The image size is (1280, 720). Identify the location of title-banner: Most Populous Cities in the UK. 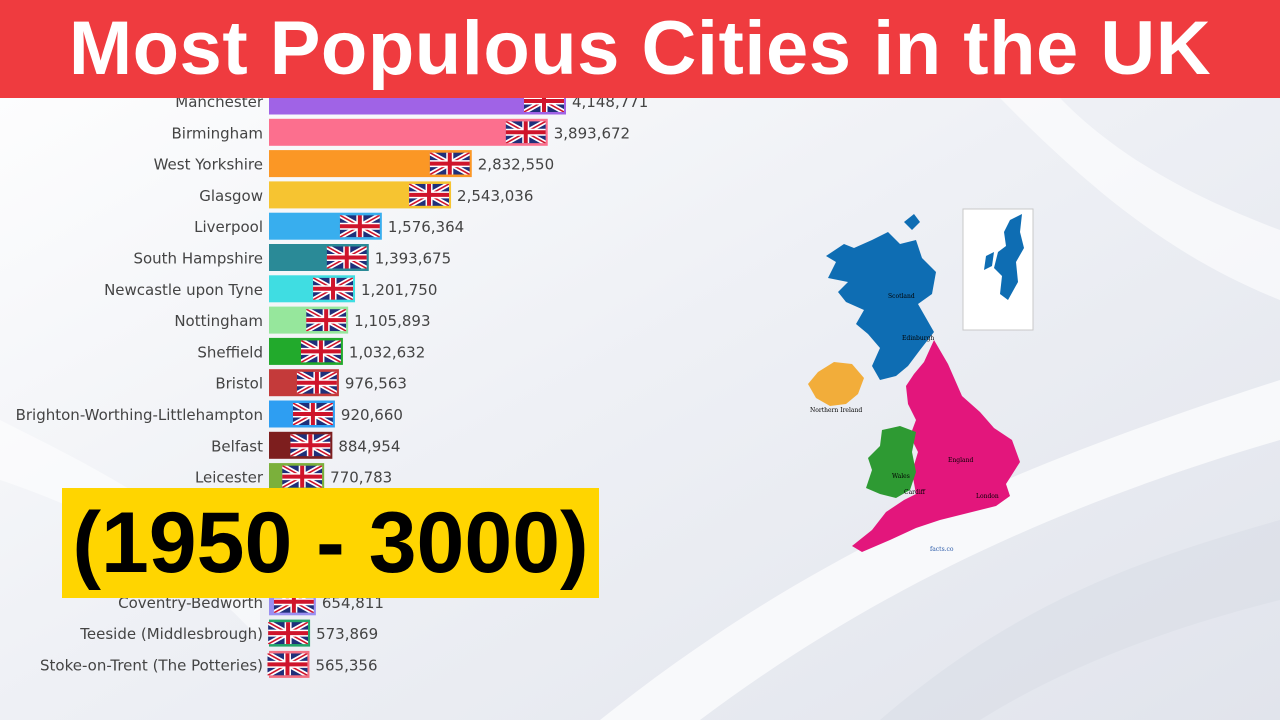
(640, 49).